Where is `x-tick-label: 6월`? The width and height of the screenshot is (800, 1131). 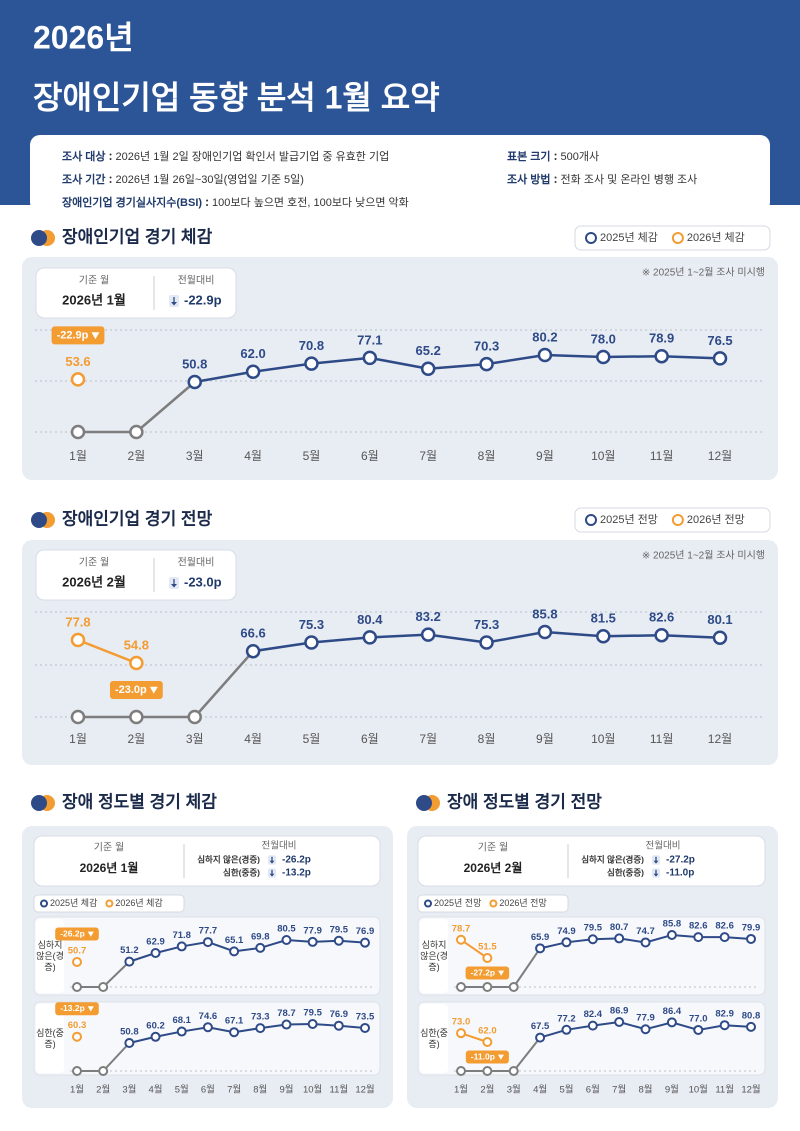
x-tick-label: 6월 is located at coordinates (593, 1090).